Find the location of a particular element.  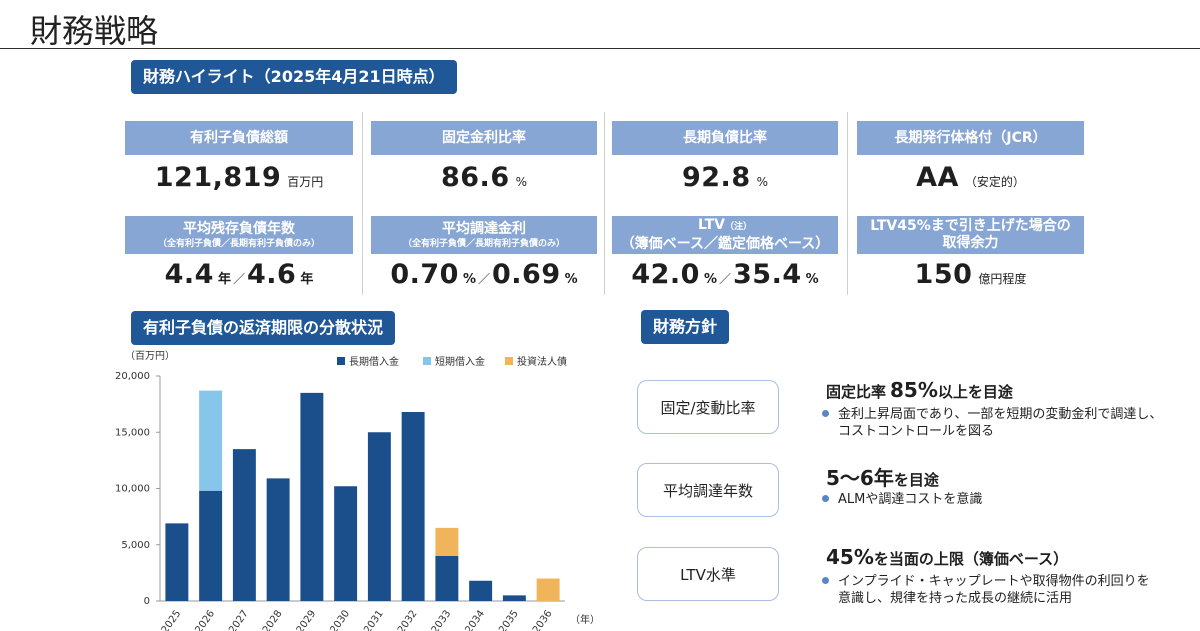

card-rating-label: 長期発行体格付（JCR） is located at coordinates (970, 138).